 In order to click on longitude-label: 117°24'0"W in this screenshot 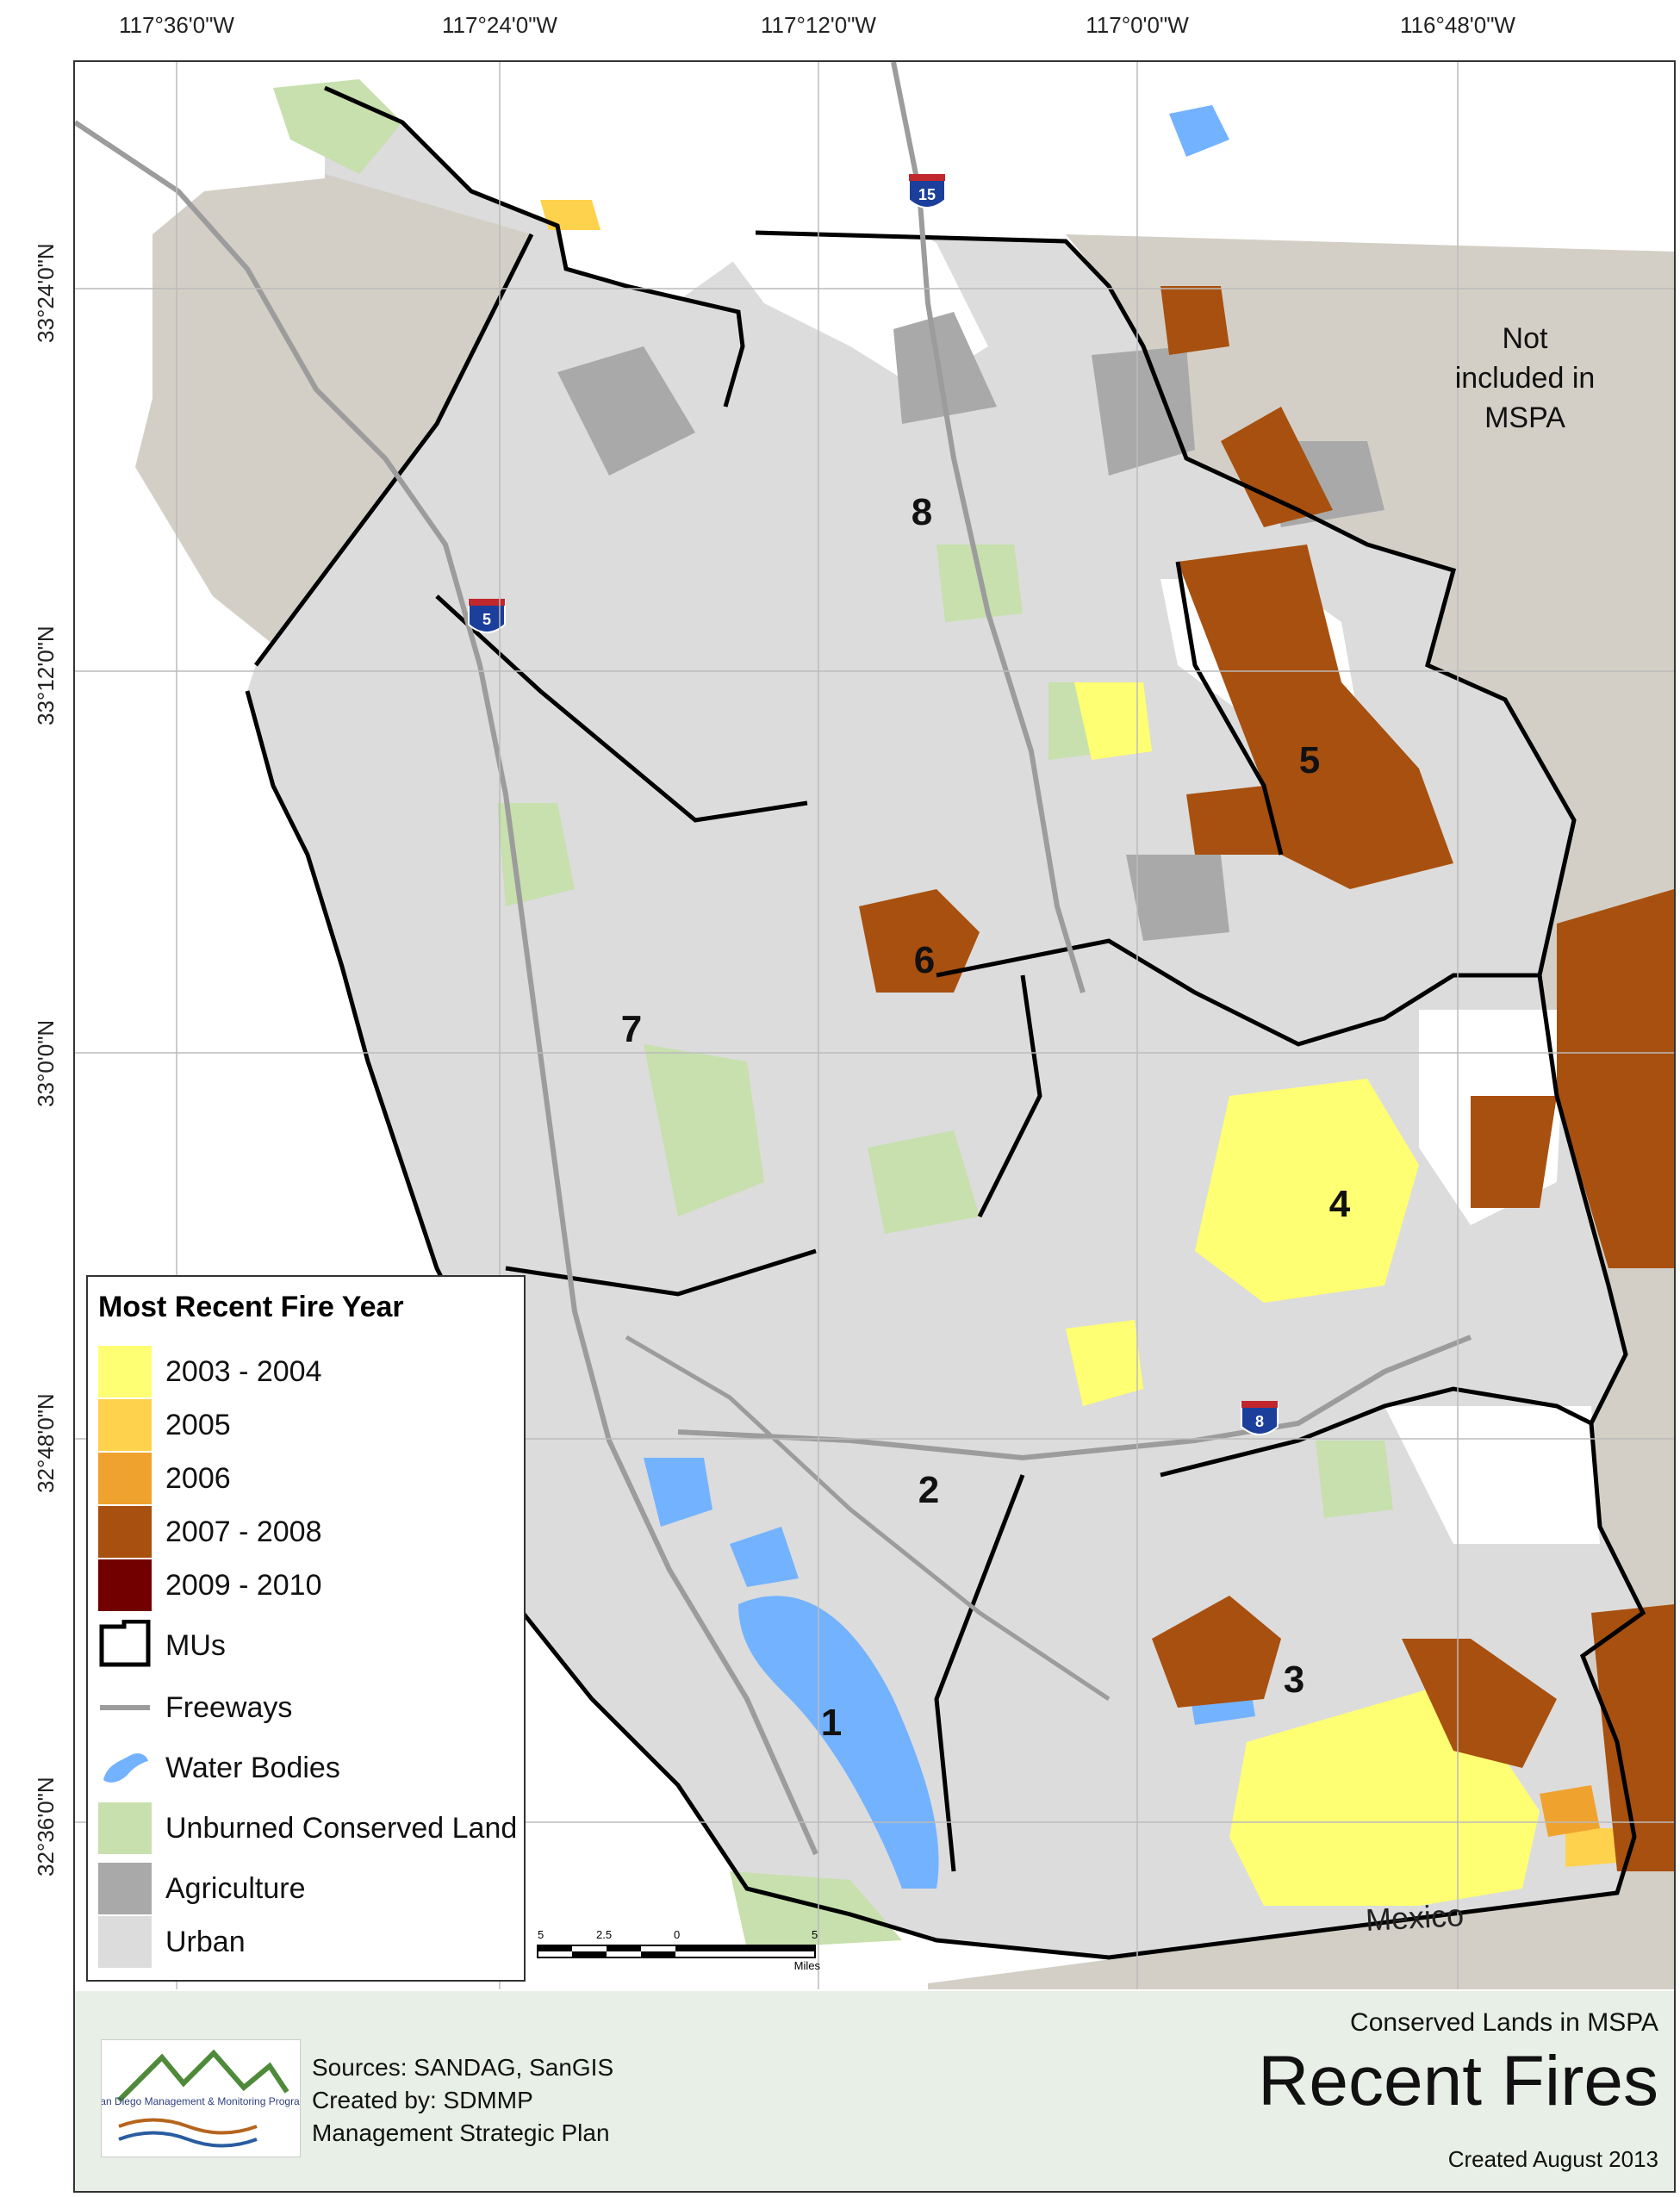, I will do `click(500, 25)`.